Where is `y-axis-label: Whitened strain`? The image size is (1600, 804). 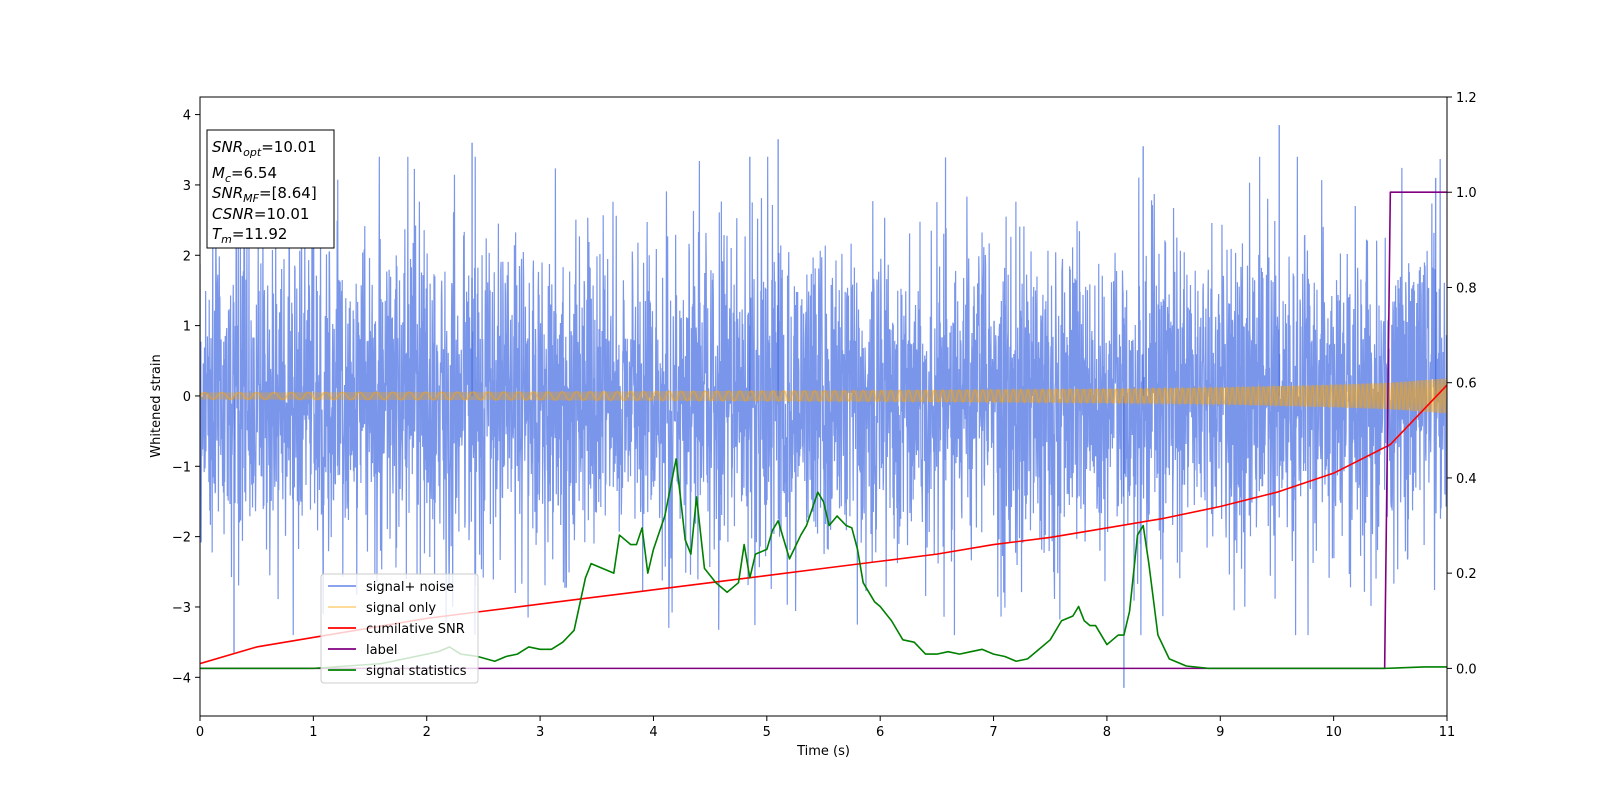 y-axis-label: Whitened strain is located at coordinates (156, 405).